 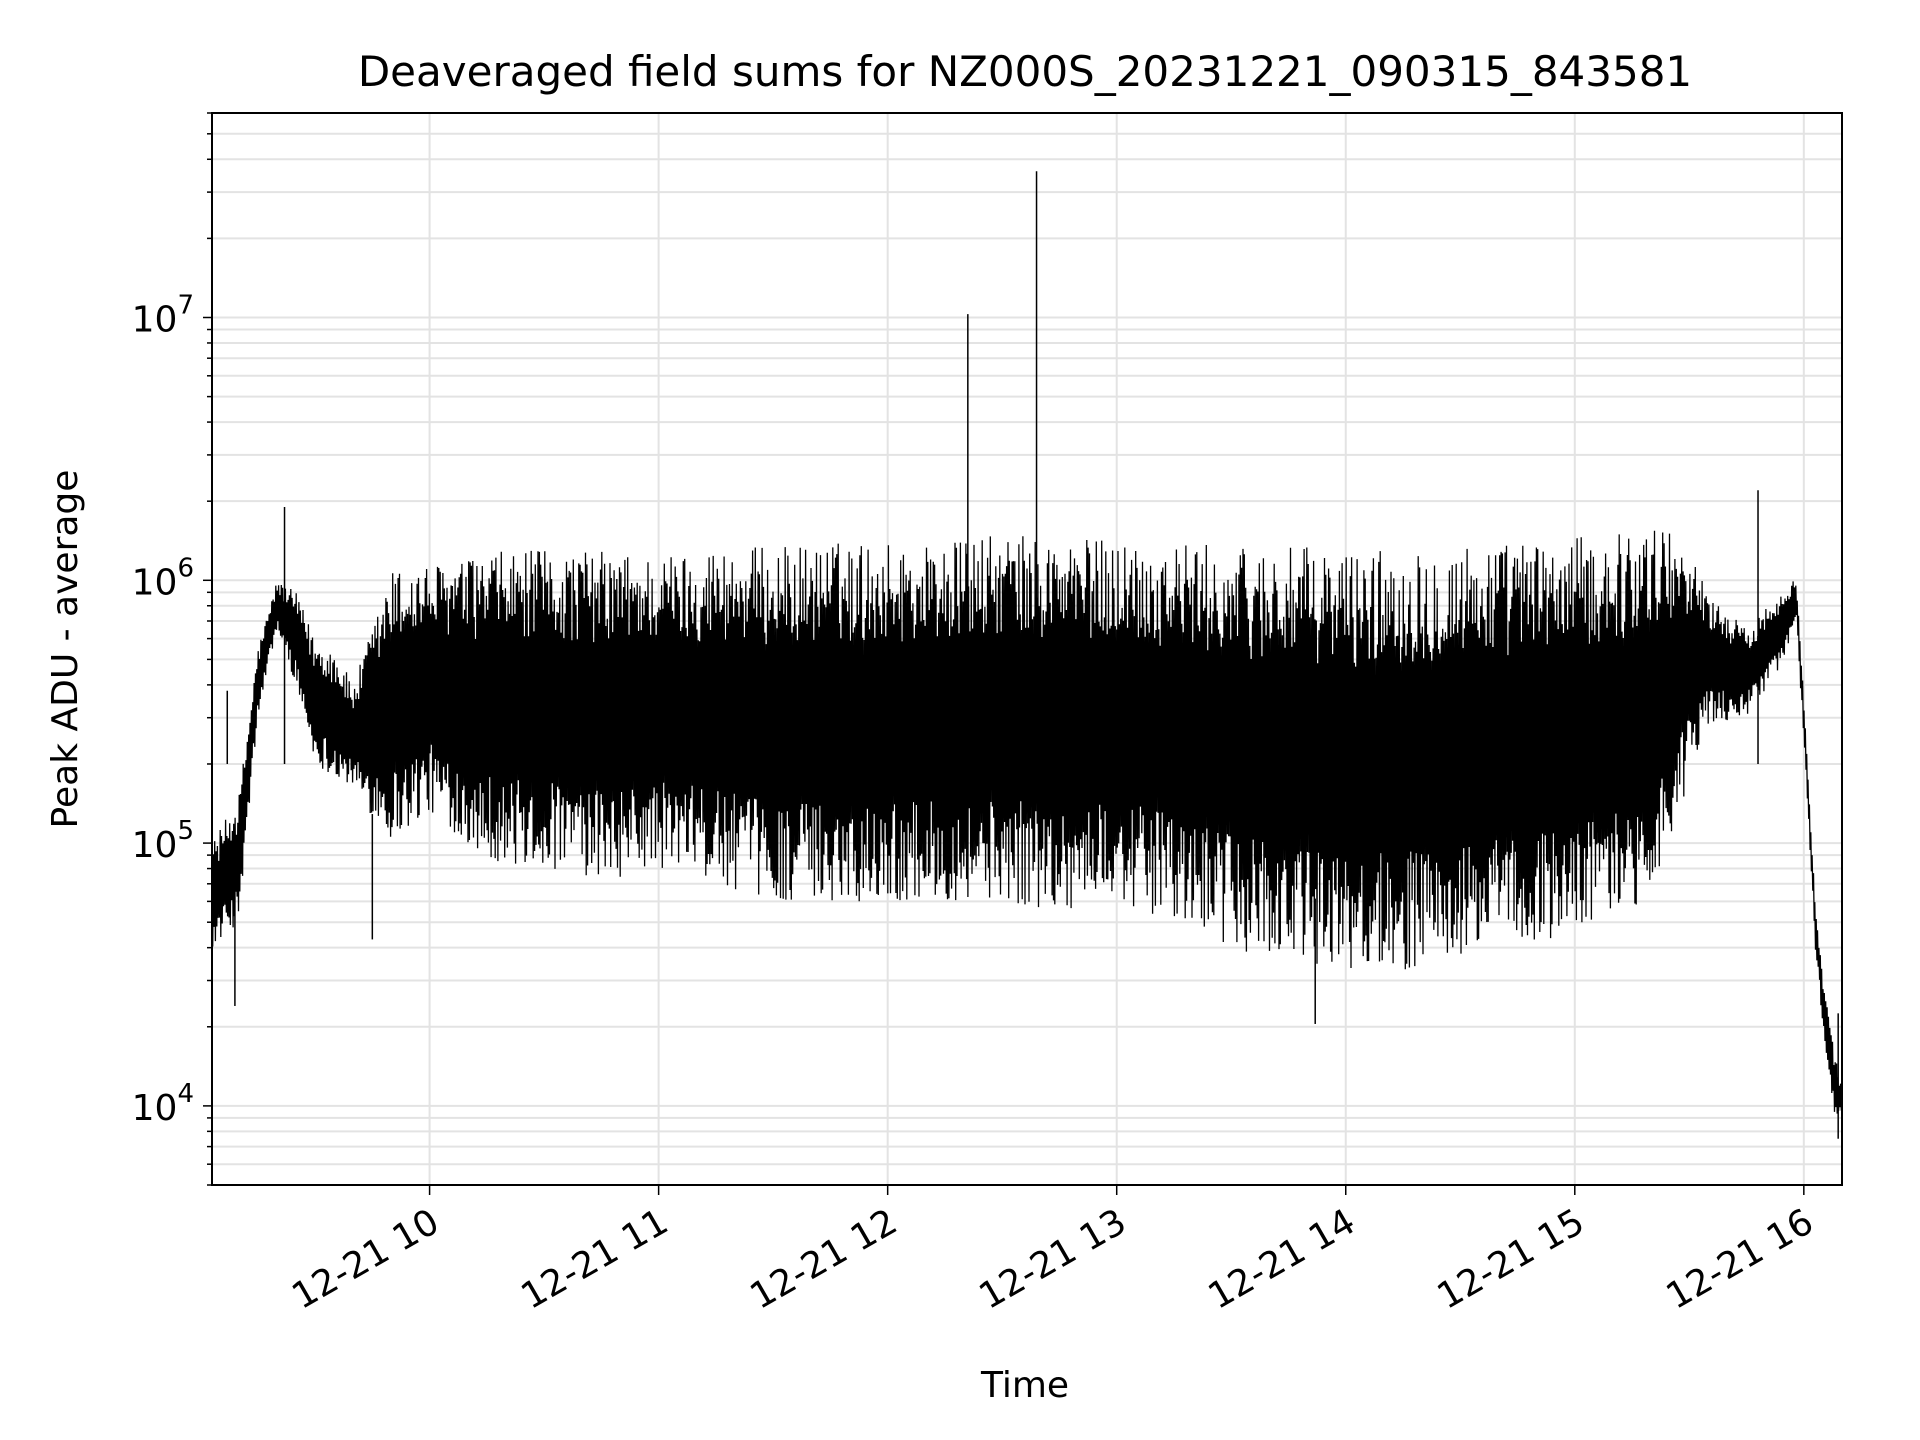 I want to click on x-axis-label: Time, so click(x=1024, y=1385).